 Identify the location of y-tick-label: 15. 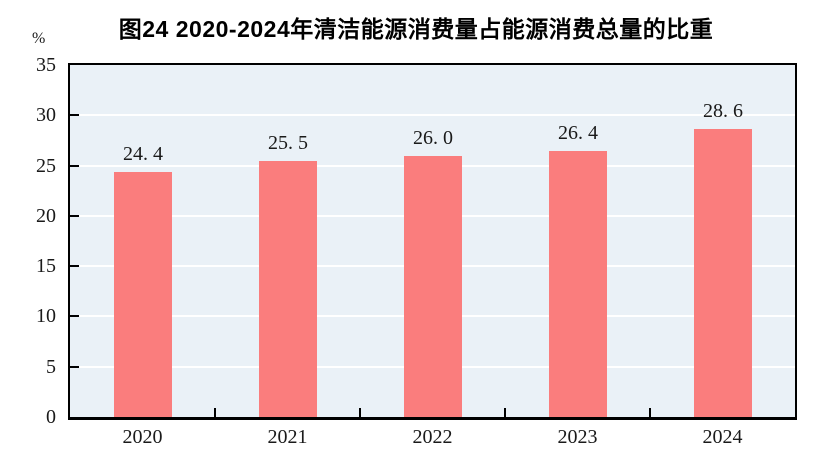
(46, 266).